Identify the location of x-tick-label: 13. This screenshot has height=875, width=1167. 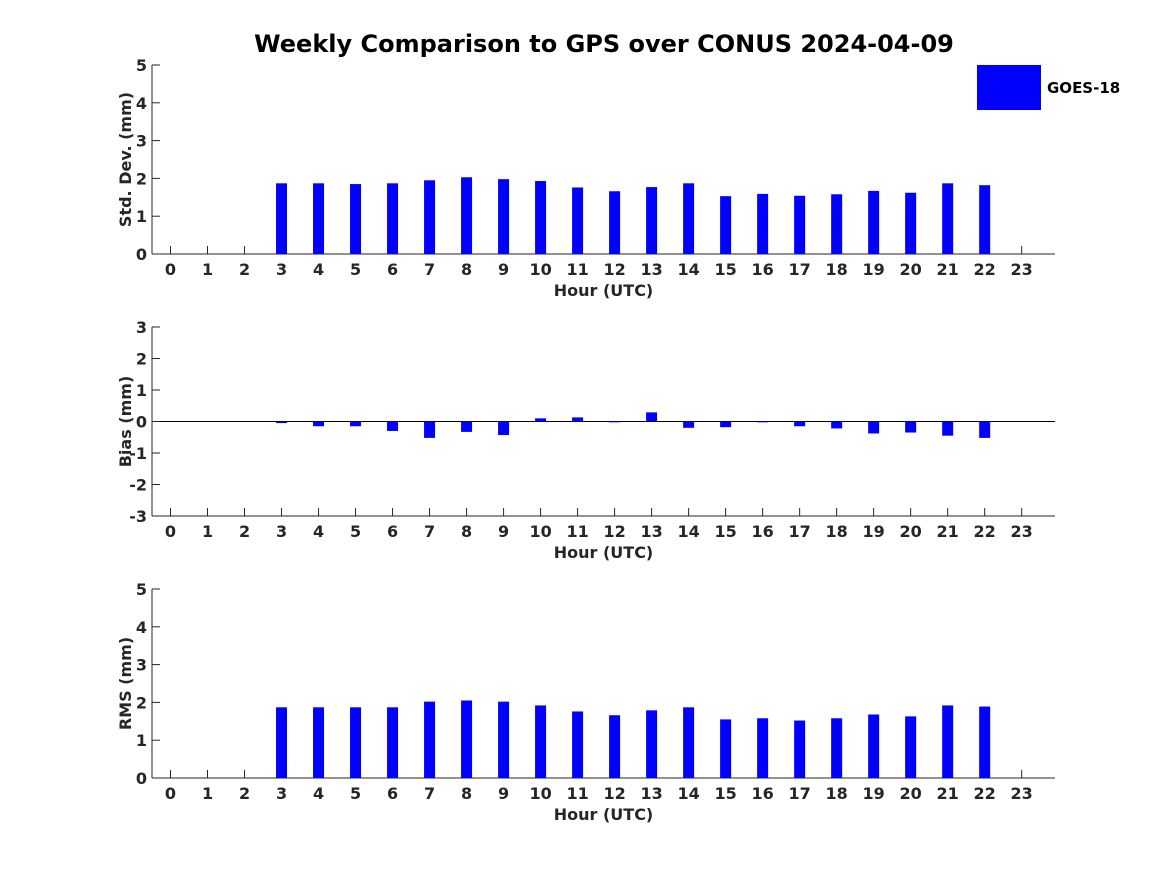
(651, 793).